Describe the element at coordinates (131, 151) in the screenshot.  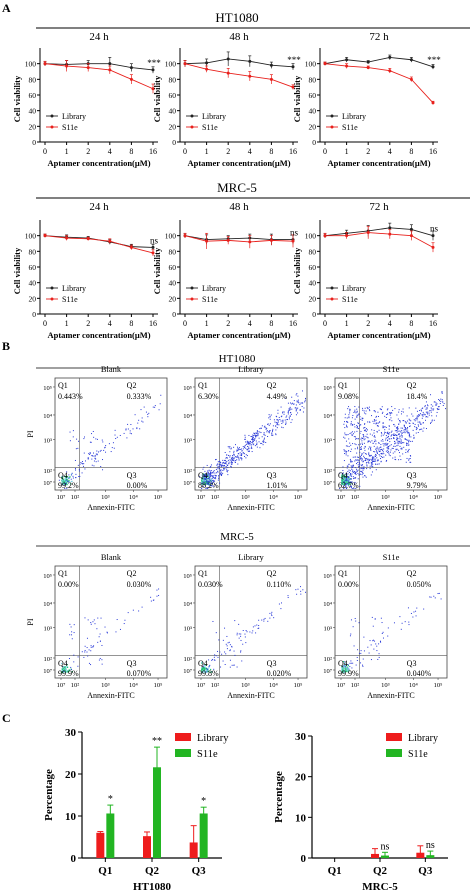
I see `x-tick-label: 8` at that location.